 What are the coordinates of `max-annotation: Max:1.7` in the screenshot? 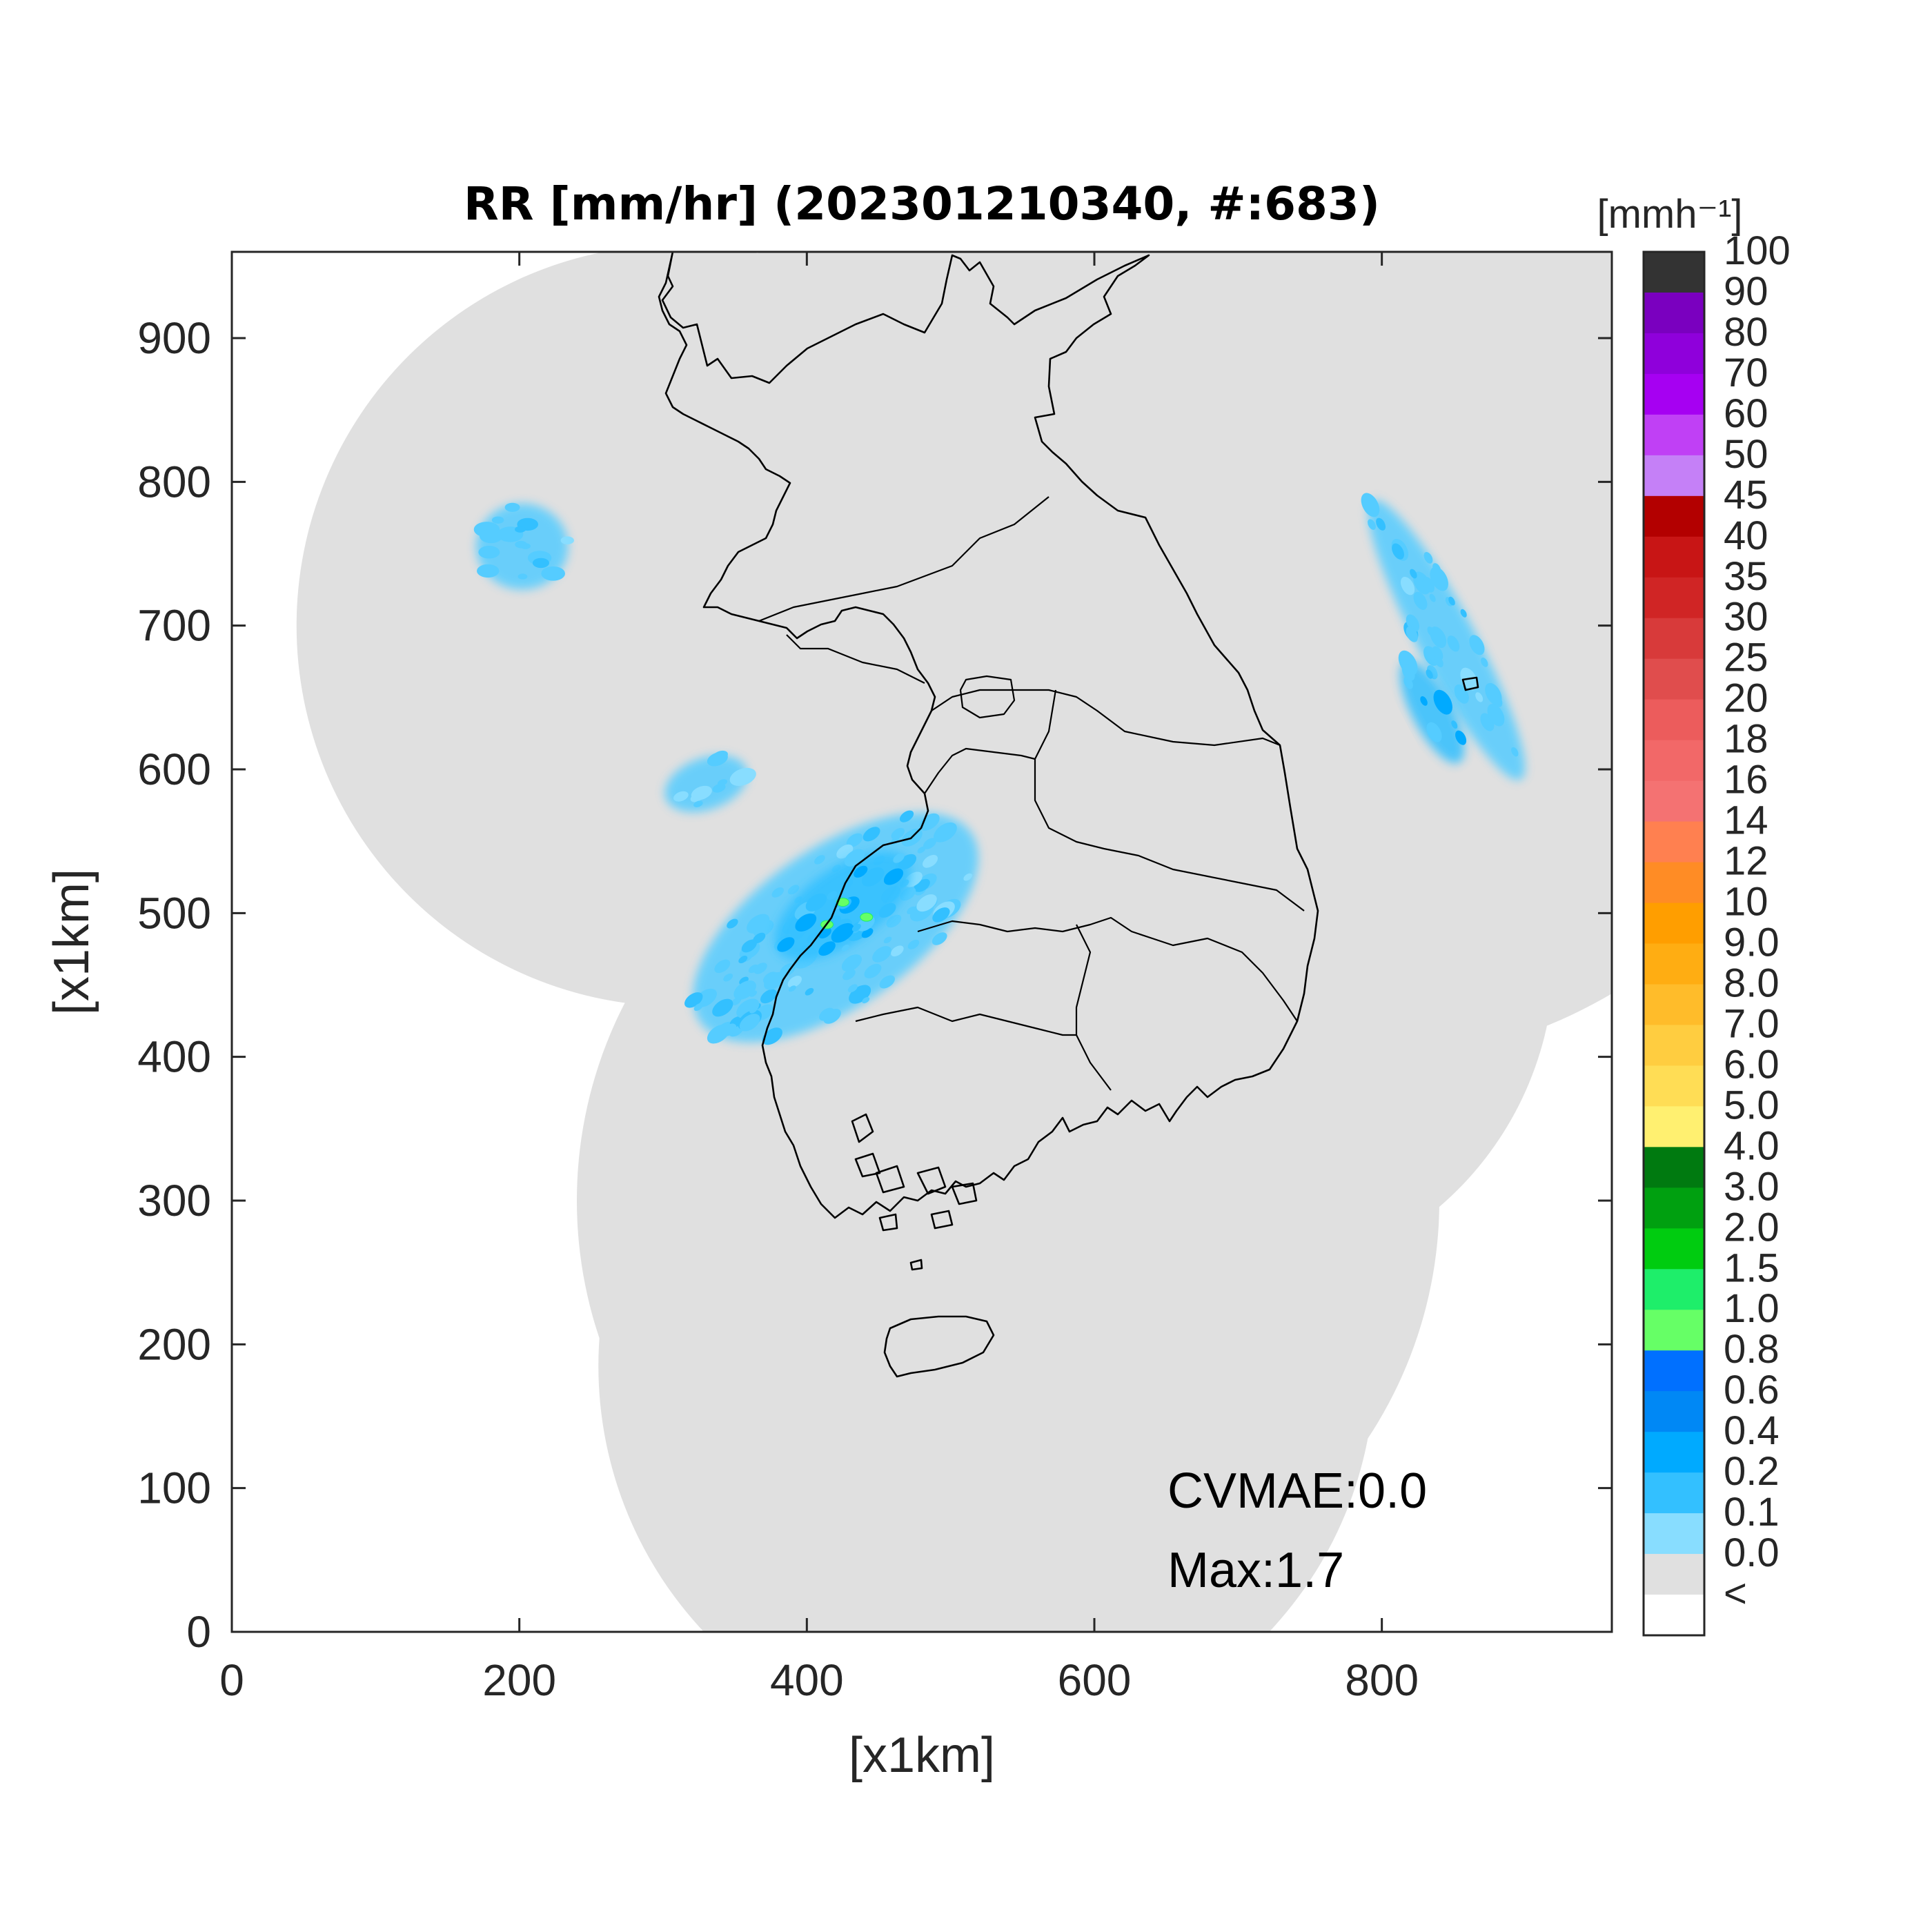 It's located at (1255, 1570).